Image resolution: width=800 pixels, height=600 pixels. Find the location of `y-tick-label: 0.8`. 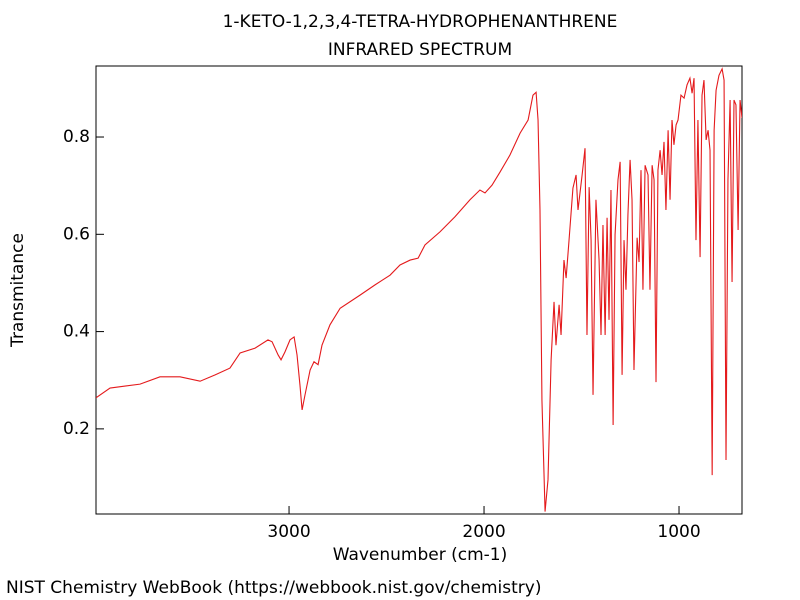

y-tick-label: 0.8 is located at coordinates (76, 137).